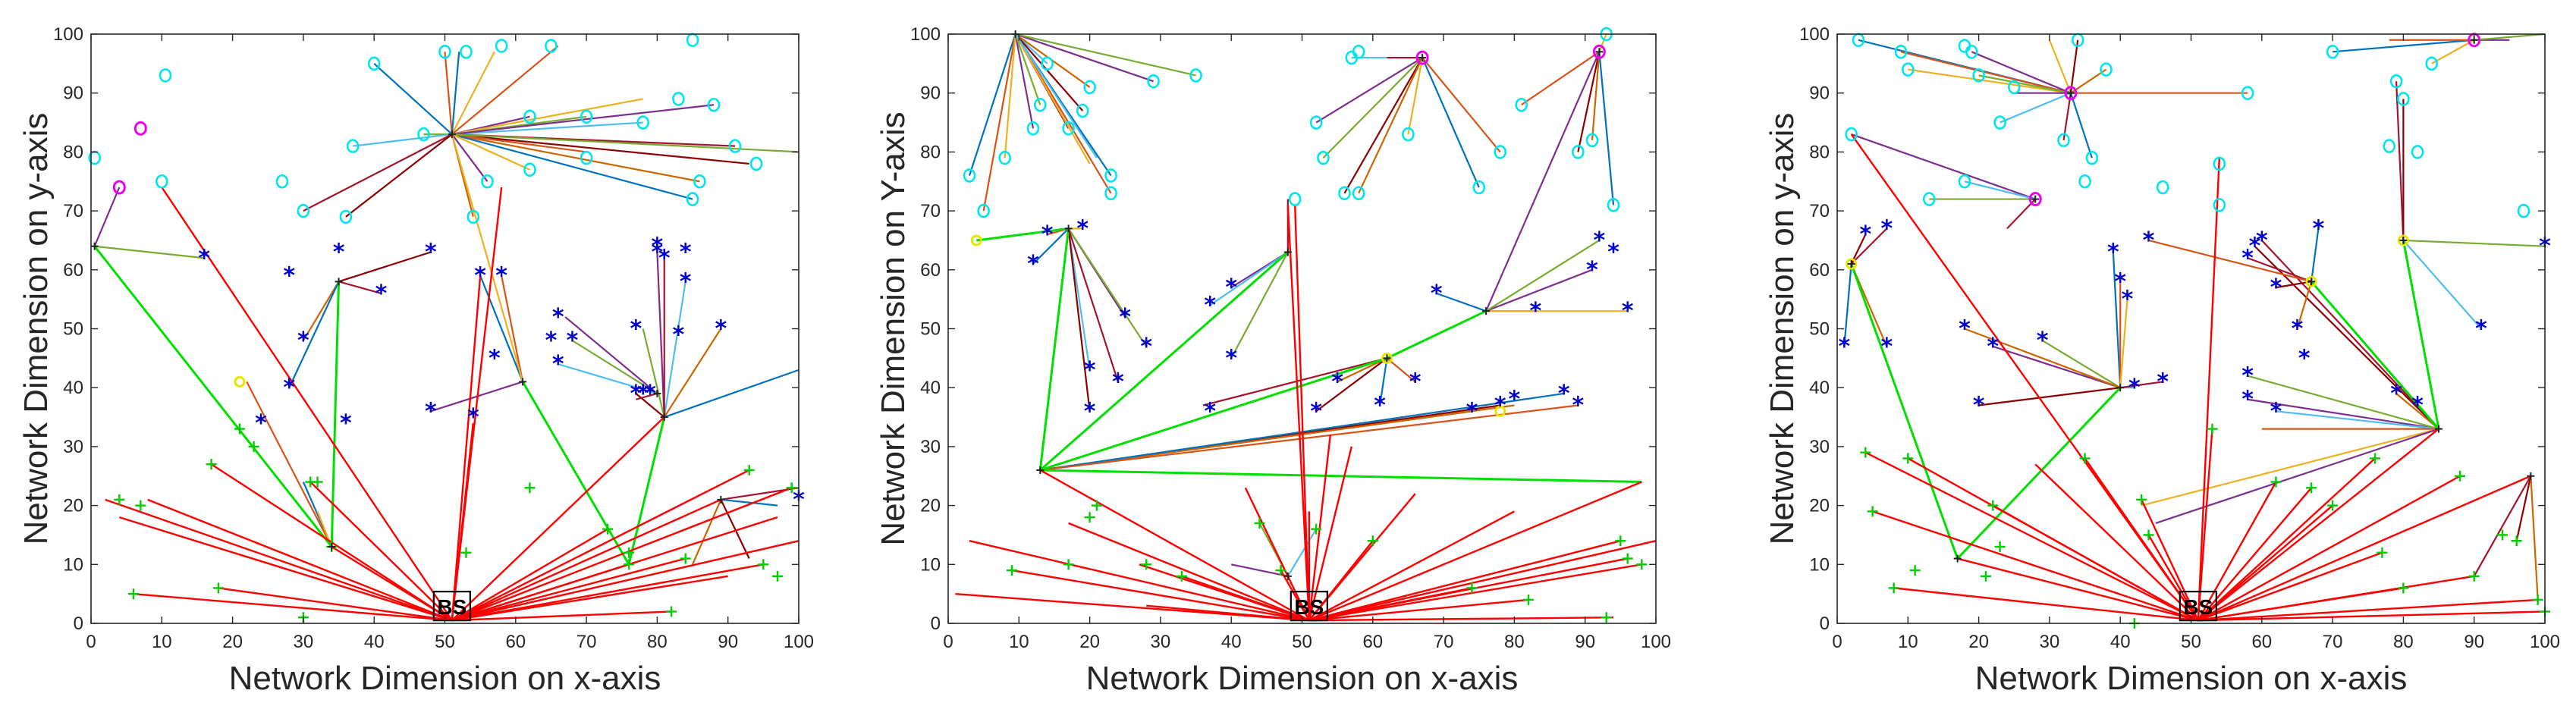  I want to click on y-tick-label: 50, so click(1819, 329).